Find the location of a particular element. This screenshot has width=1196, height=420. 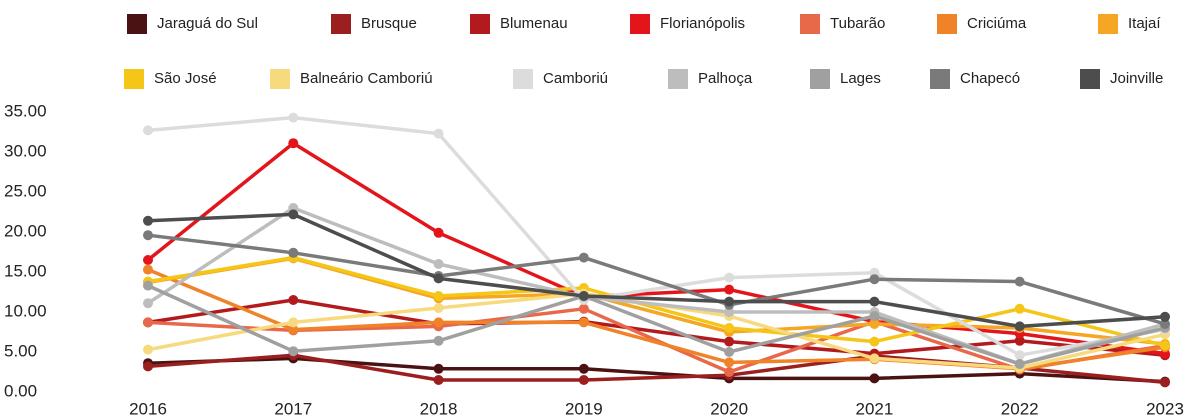

x-tick-label: 2022 is located at coordinates (1020, 408).